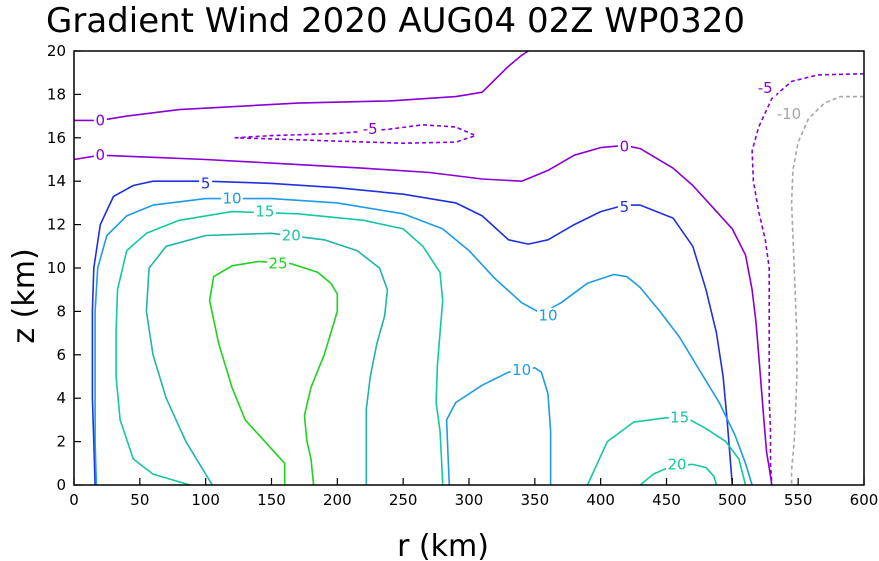 Image resolution: width=879 pixels, height=561 pixels. I want to click on y-tick-label: 10, so click(56, 268).